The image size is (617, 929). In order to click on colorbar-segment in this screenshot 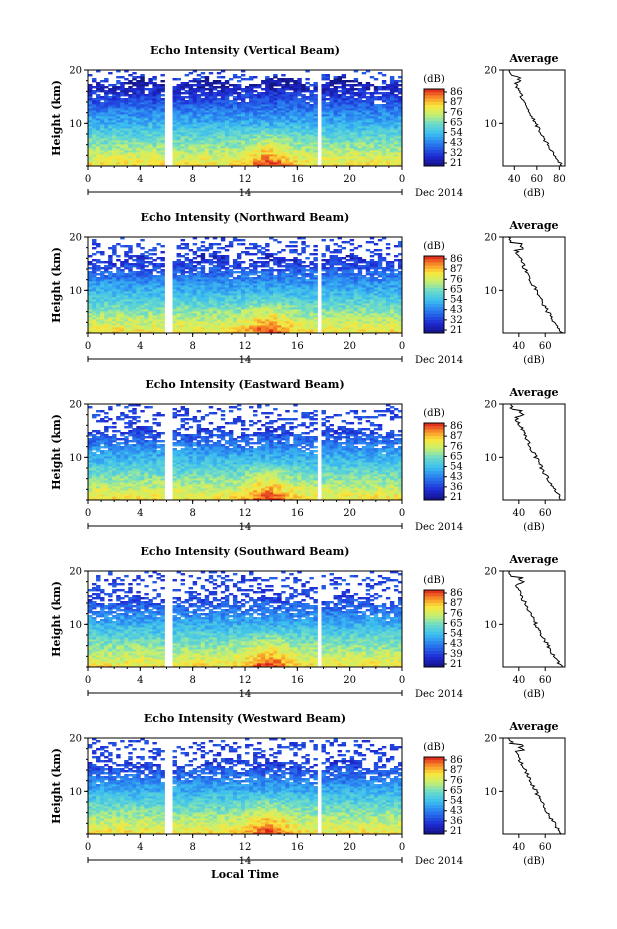, I will do `click(434, 126)`.